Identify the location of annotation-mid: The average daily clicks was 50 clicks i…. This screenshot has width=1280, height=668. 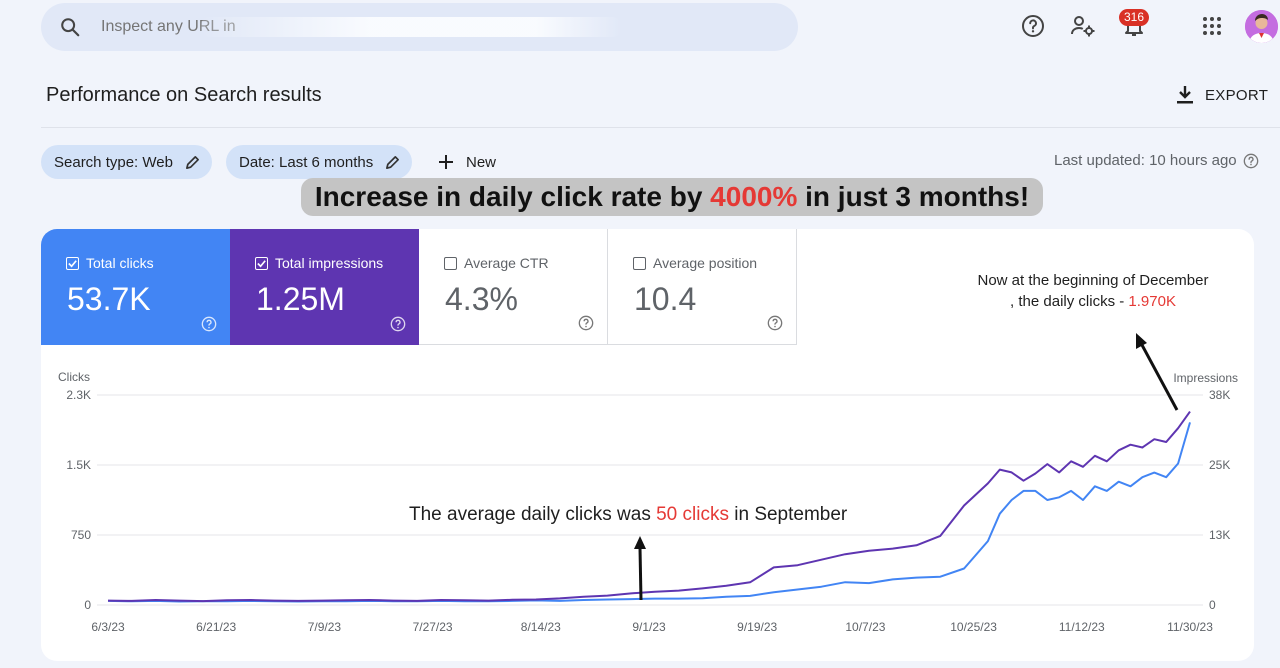
(628, 515).